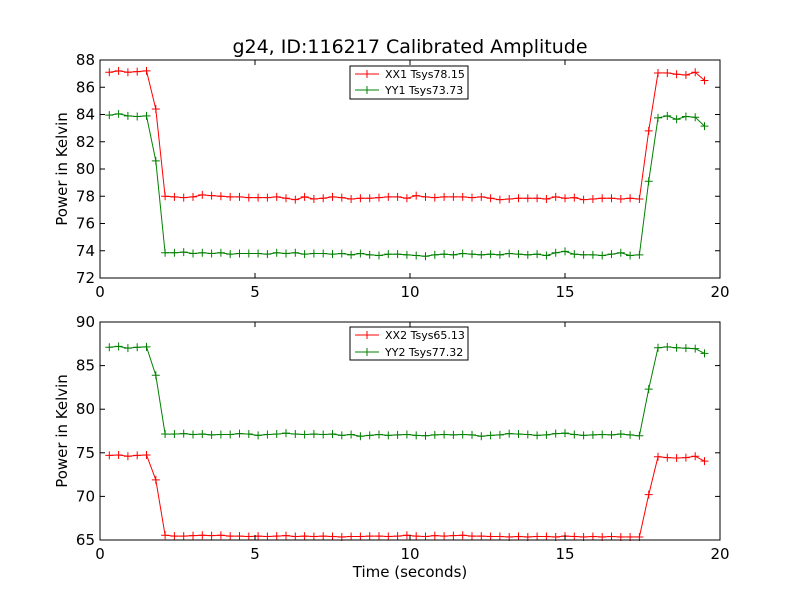 The image size is (800, 600). Describe the element at coordinates (85, 366) in the screenshot. I see `y-tick-label: 85` at that location.